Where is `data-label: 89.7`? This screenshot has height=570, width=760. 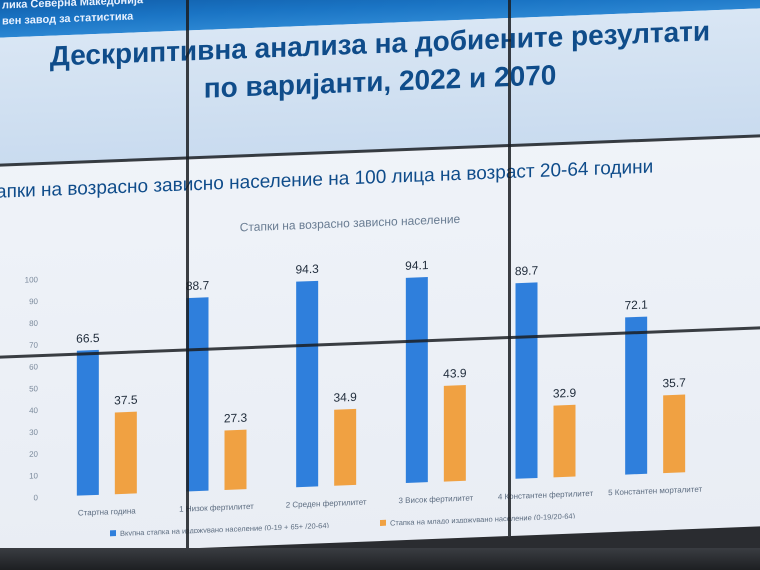 data-label: 89.7 is located at coordinates (527, 270).